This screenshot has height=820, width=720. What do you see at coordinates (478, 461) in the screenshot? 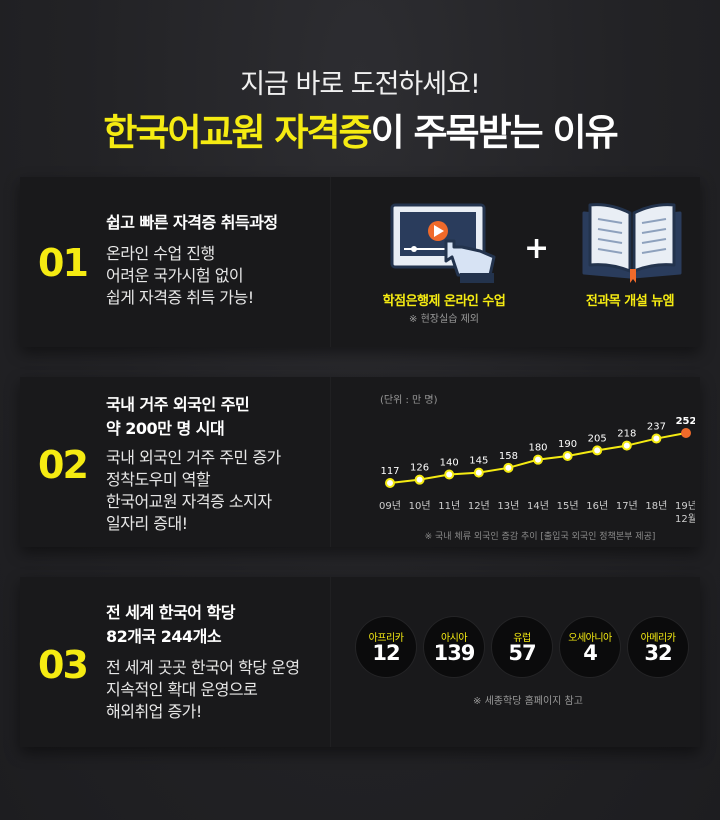
I see `chart-data-label: 145` at bounding box center [478, 461].